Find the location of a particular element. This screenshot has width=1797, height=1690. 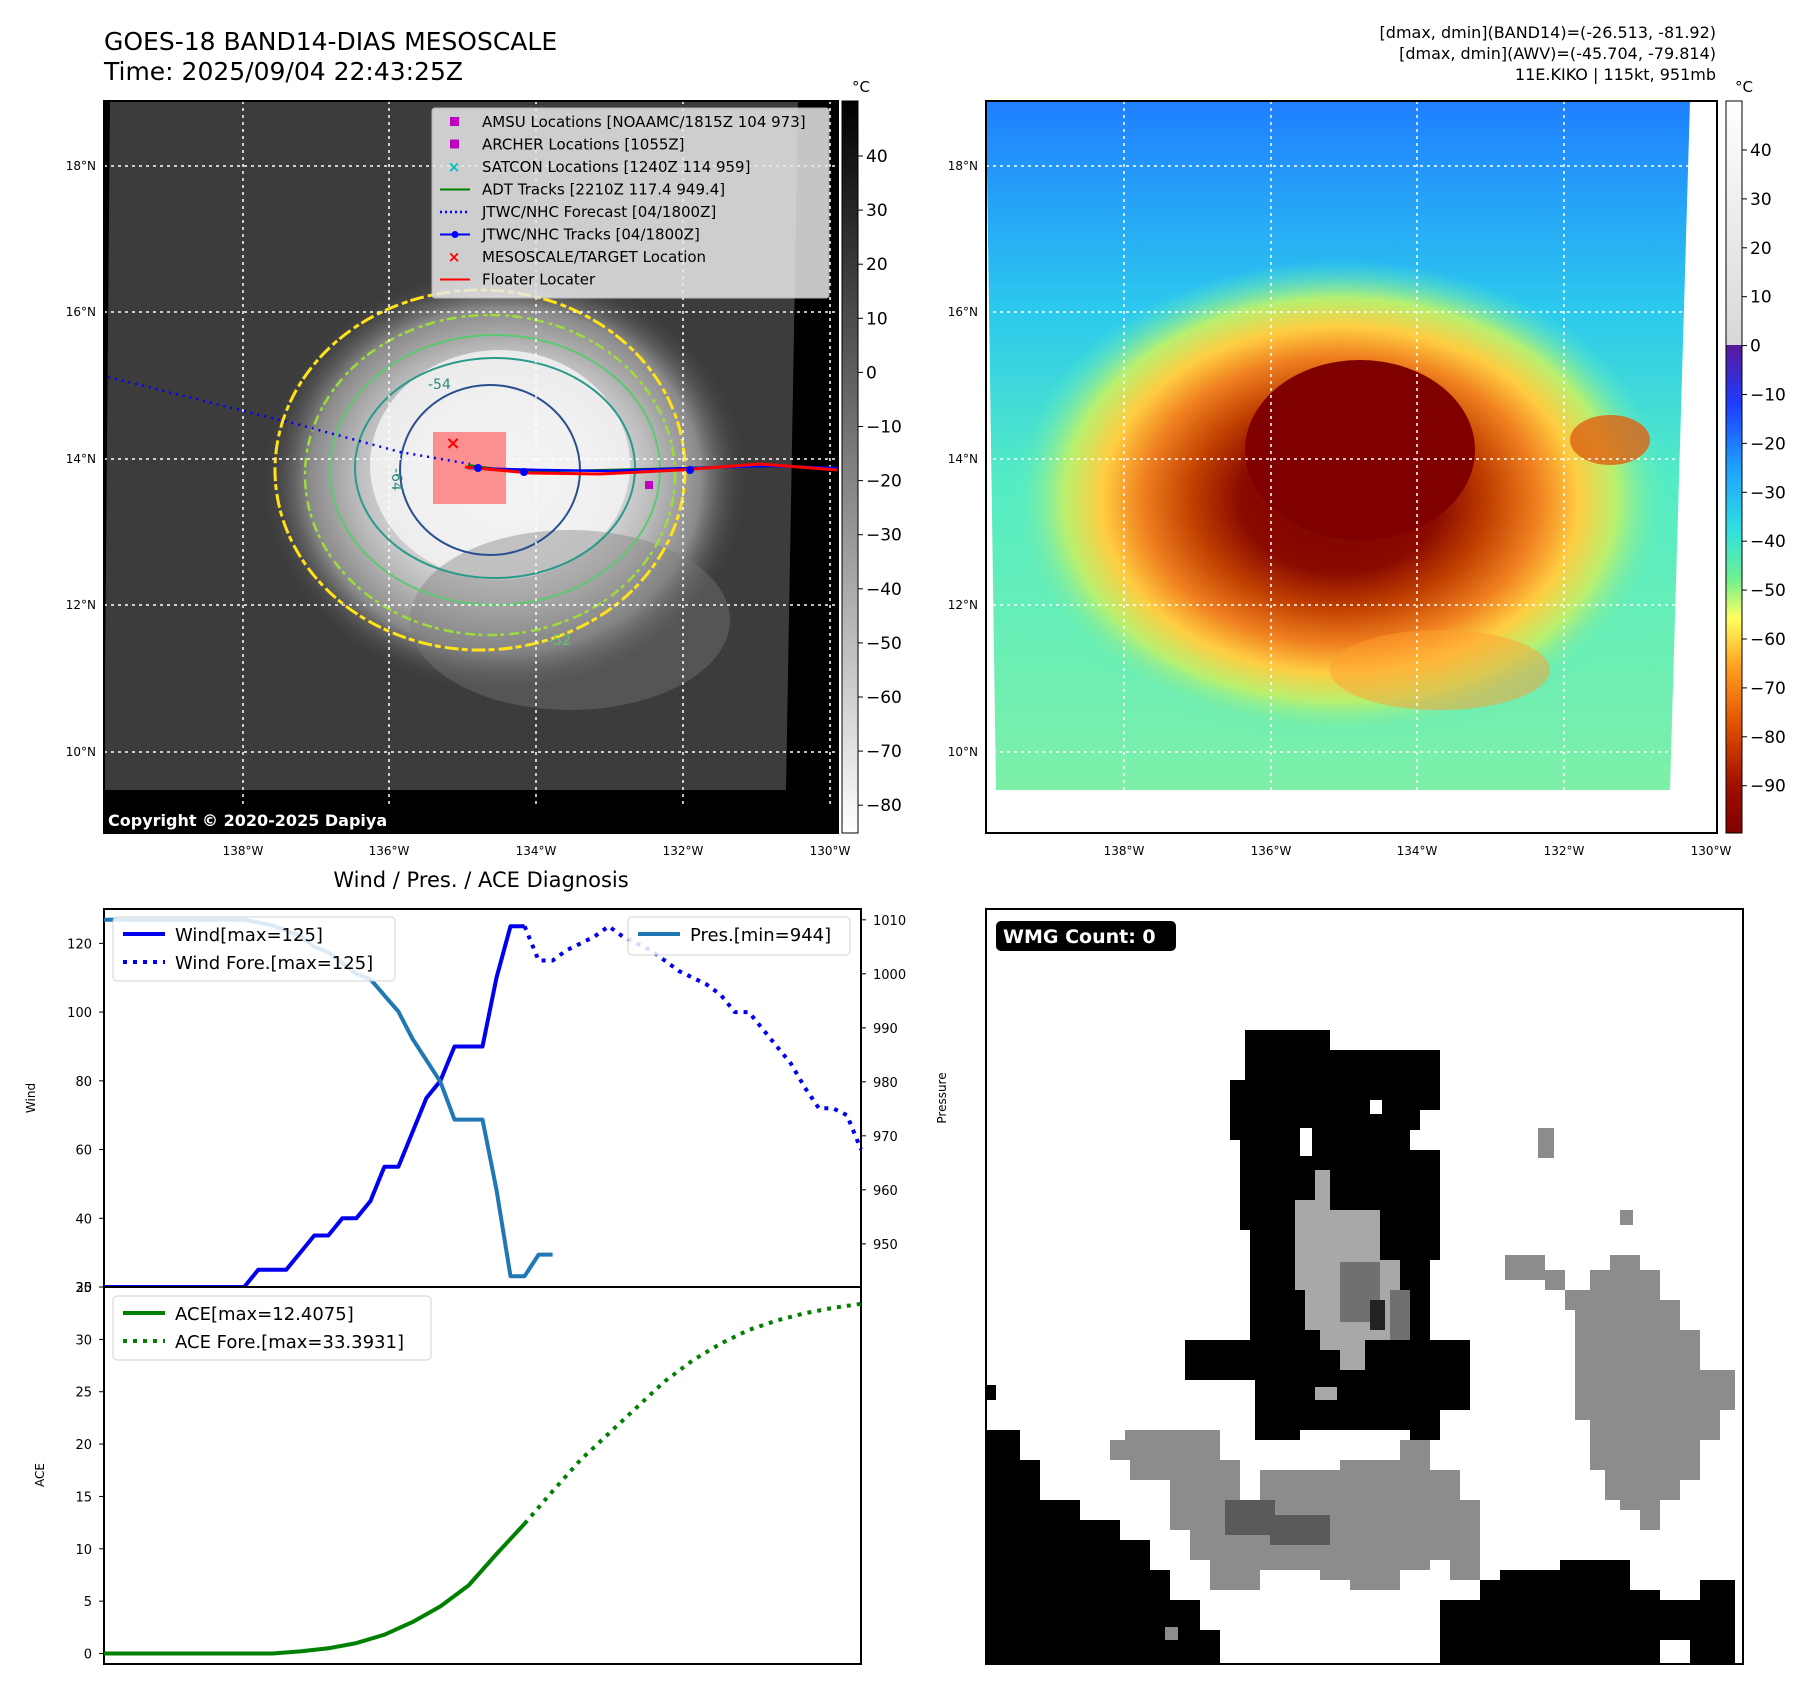

wind-axis-label: Wind is located at coordinates (31, 1098).